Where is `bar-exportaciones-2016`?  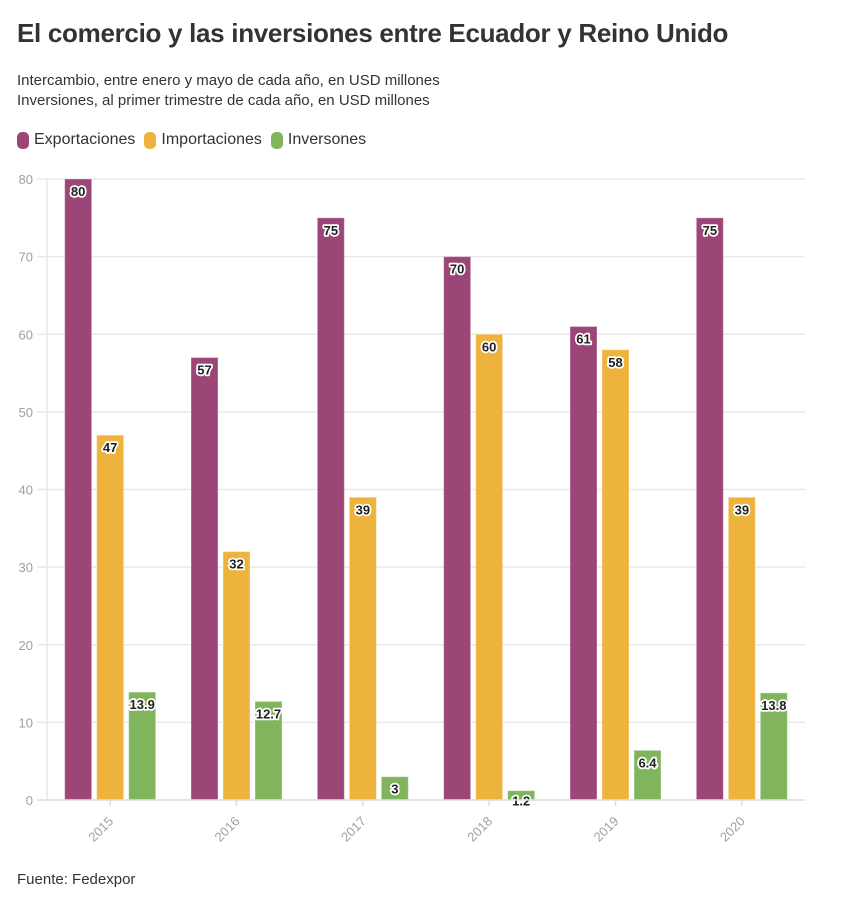
bar-exportaciones-2016 is located at coordinates (204, 579).